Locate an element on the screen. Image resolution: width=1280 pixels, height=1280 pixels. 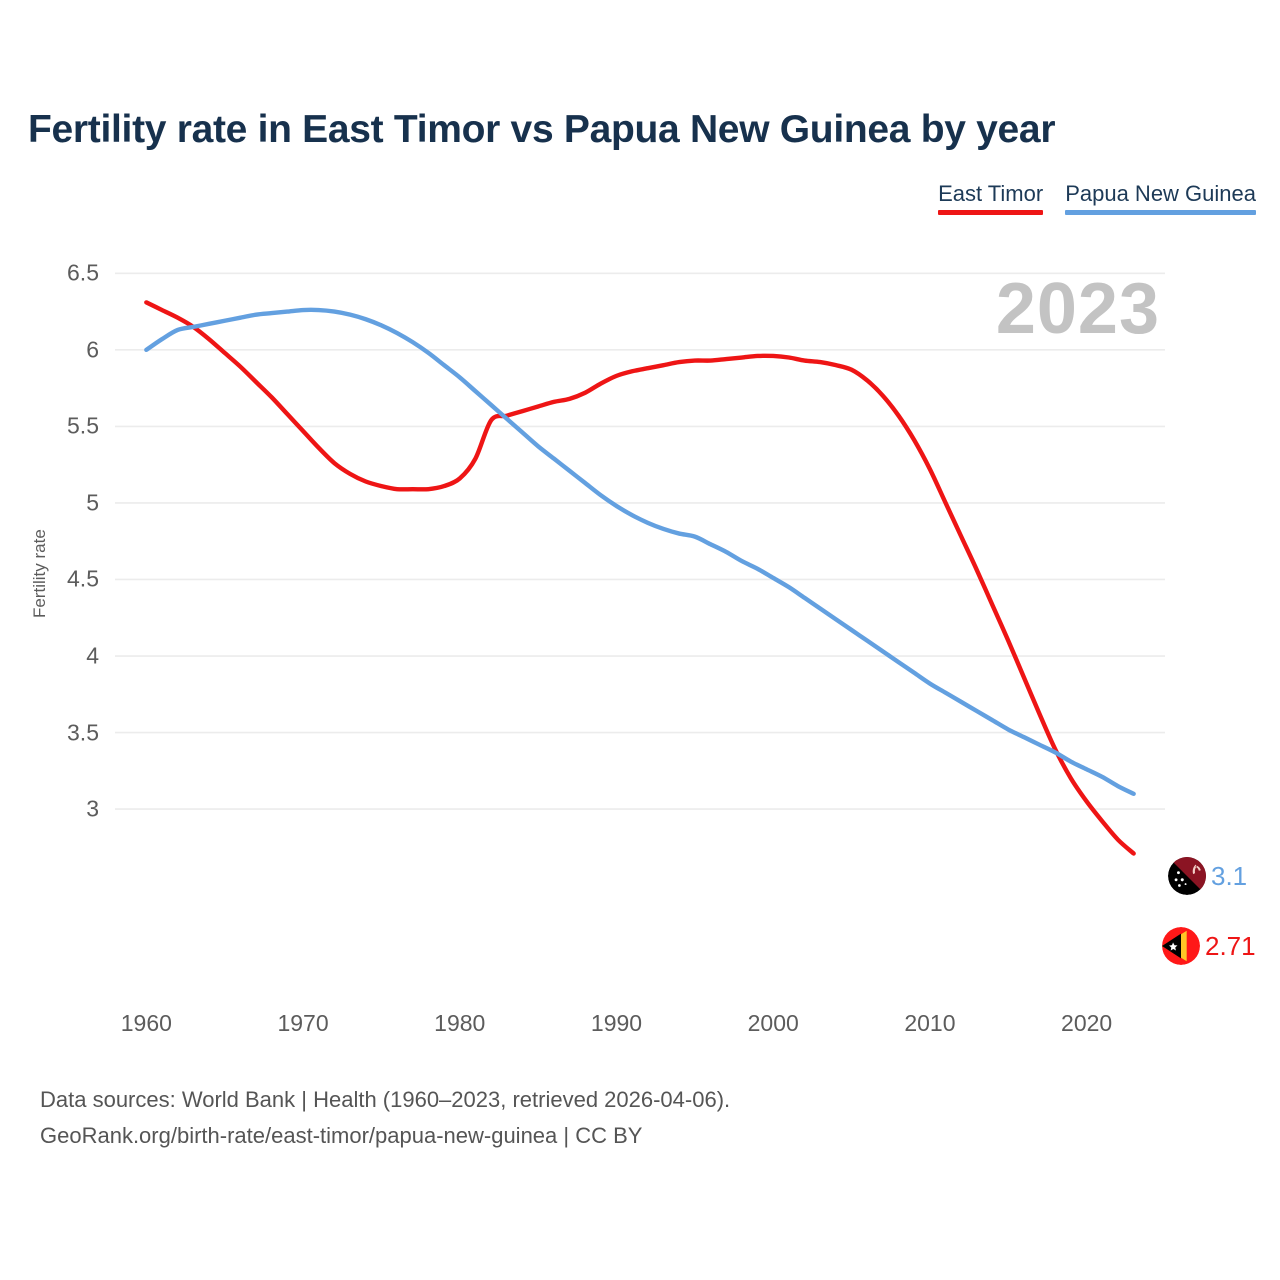
legend-swatch-east-timor is located at coordinates (991, 212).